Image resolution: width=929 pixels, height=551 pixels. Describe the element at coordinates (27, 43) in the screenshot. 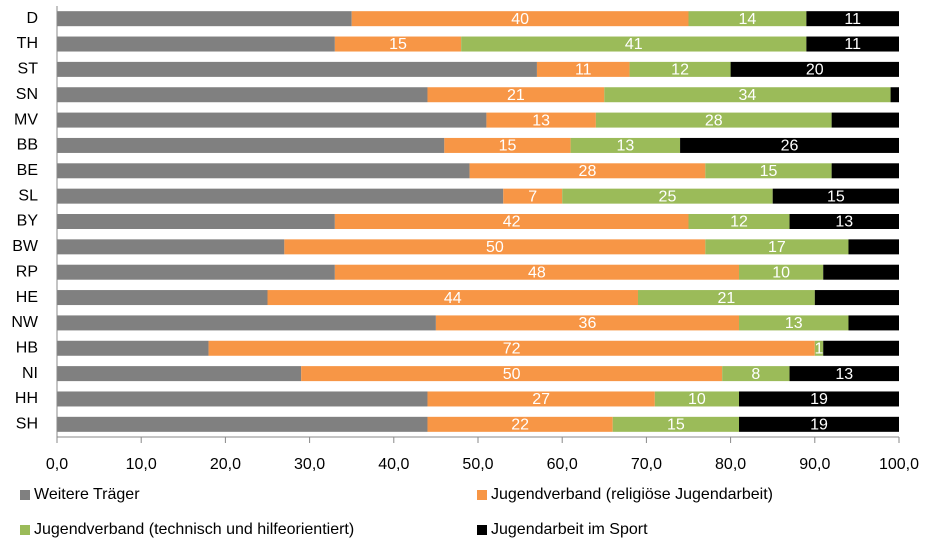

I see `y-tick-label: TH` at that location.